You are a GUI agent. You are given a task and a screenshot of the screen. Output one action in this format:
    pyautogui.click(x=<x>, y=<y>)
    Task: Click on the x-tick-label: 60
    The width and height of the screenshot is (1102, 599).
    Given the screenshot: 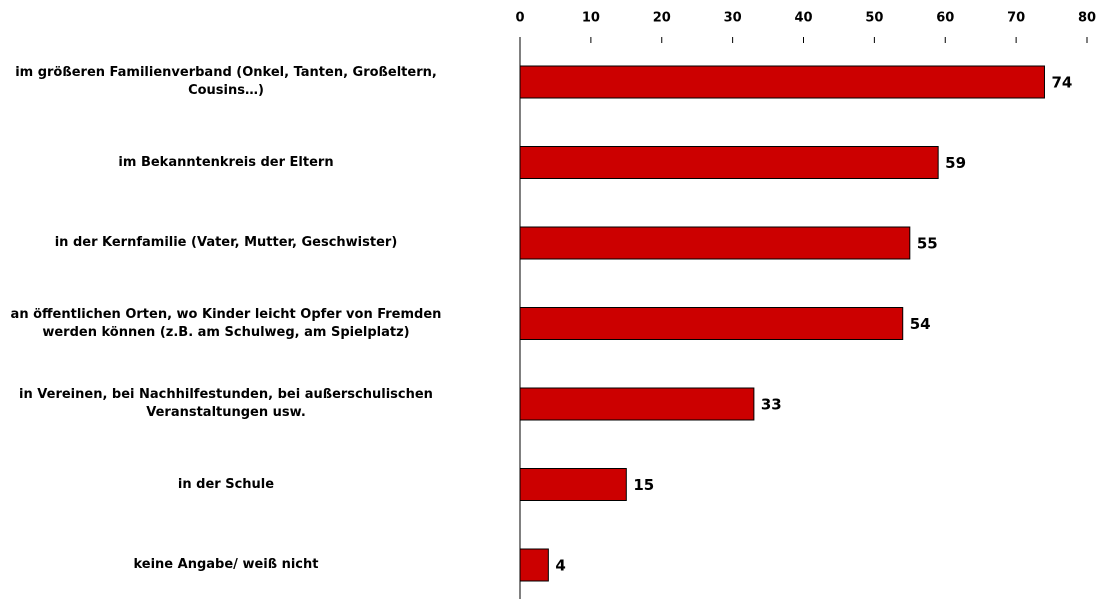 What is the action you would take?
    pyautogui.click(x=945, y=18)
    